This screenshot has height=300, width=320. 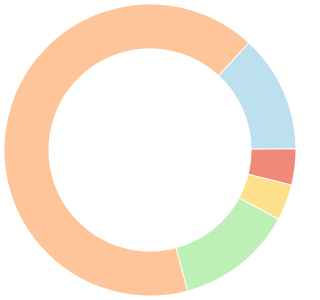 I want to click on donut-slice, so click(x=227, y=244).